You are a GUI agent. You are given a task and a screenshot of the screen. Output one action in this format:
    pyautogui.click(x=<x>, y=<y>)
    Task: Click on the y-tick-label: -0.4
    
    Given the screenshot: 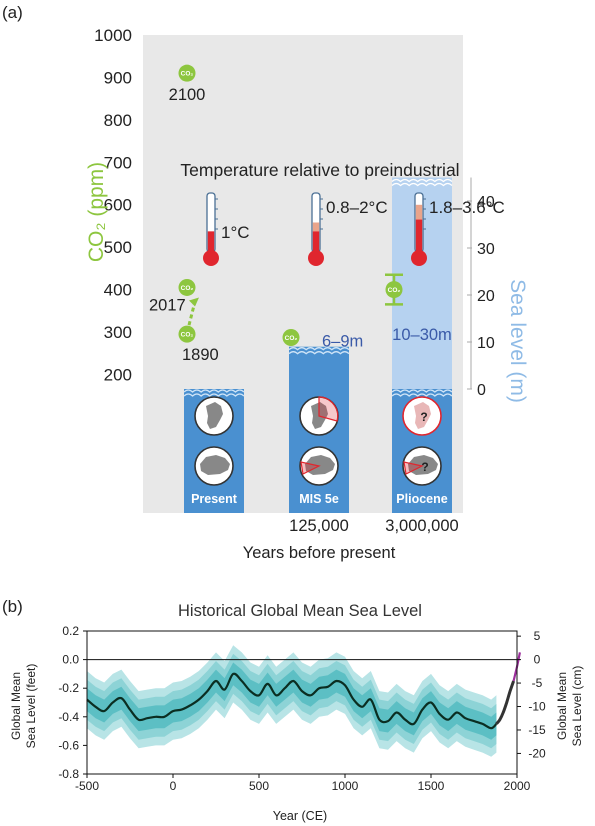 What is the action you would take?
    pyautogui.click(x=68, y=717)
    